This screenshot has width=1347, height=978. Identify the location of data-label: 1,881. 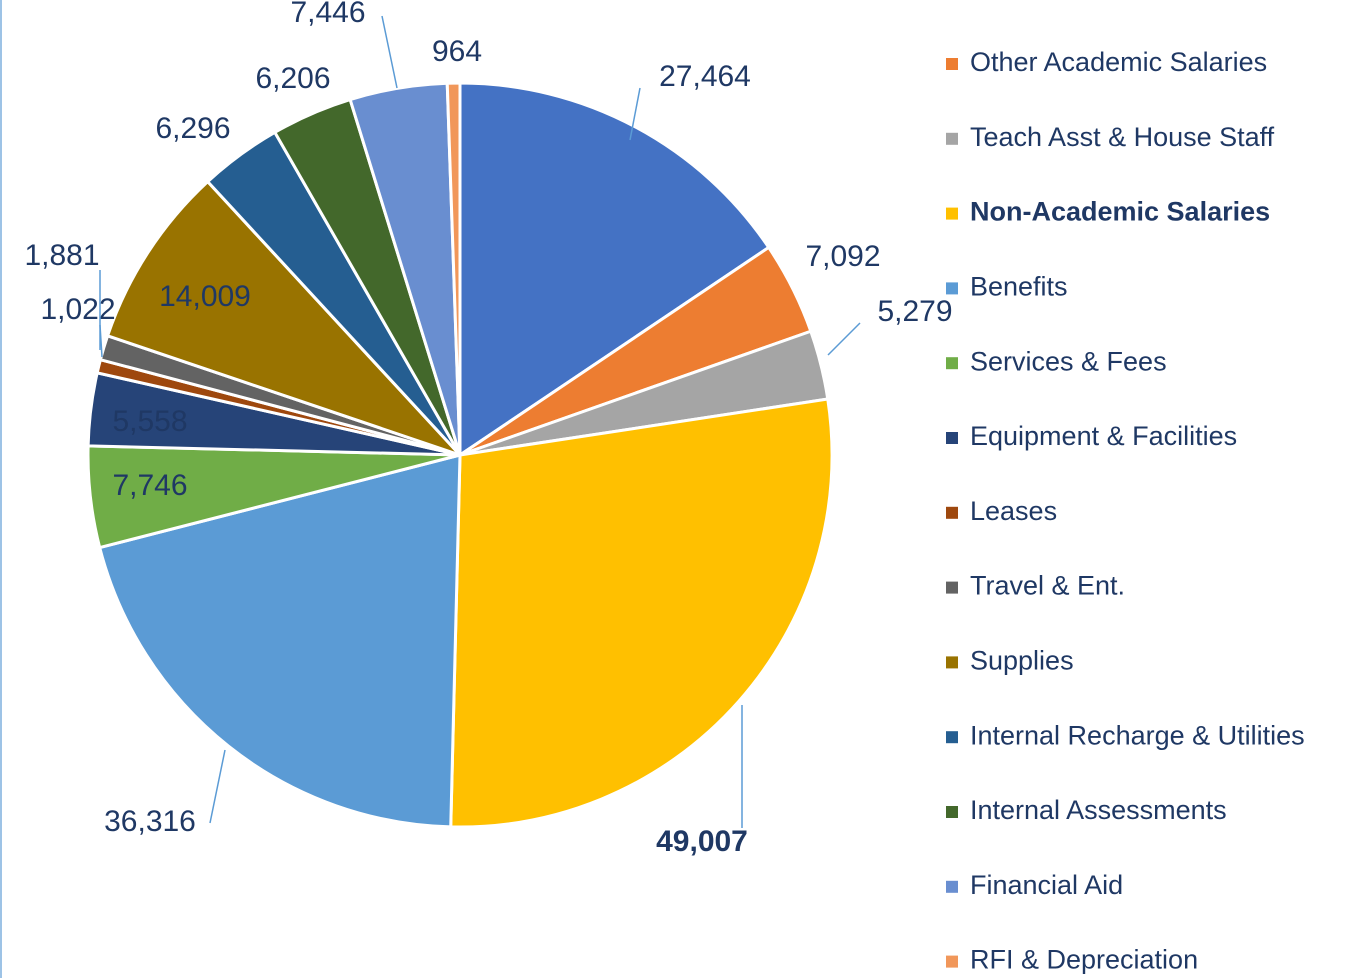
(61, 255).